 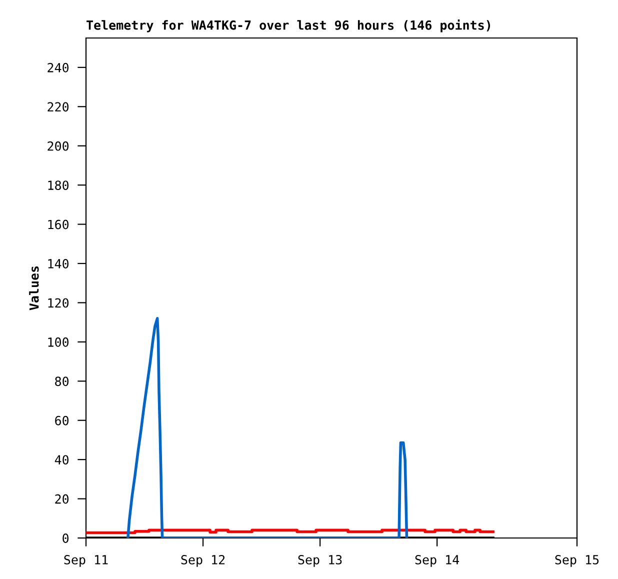 I want to click on y-tick-label: 100, so click(x=58, y=342).